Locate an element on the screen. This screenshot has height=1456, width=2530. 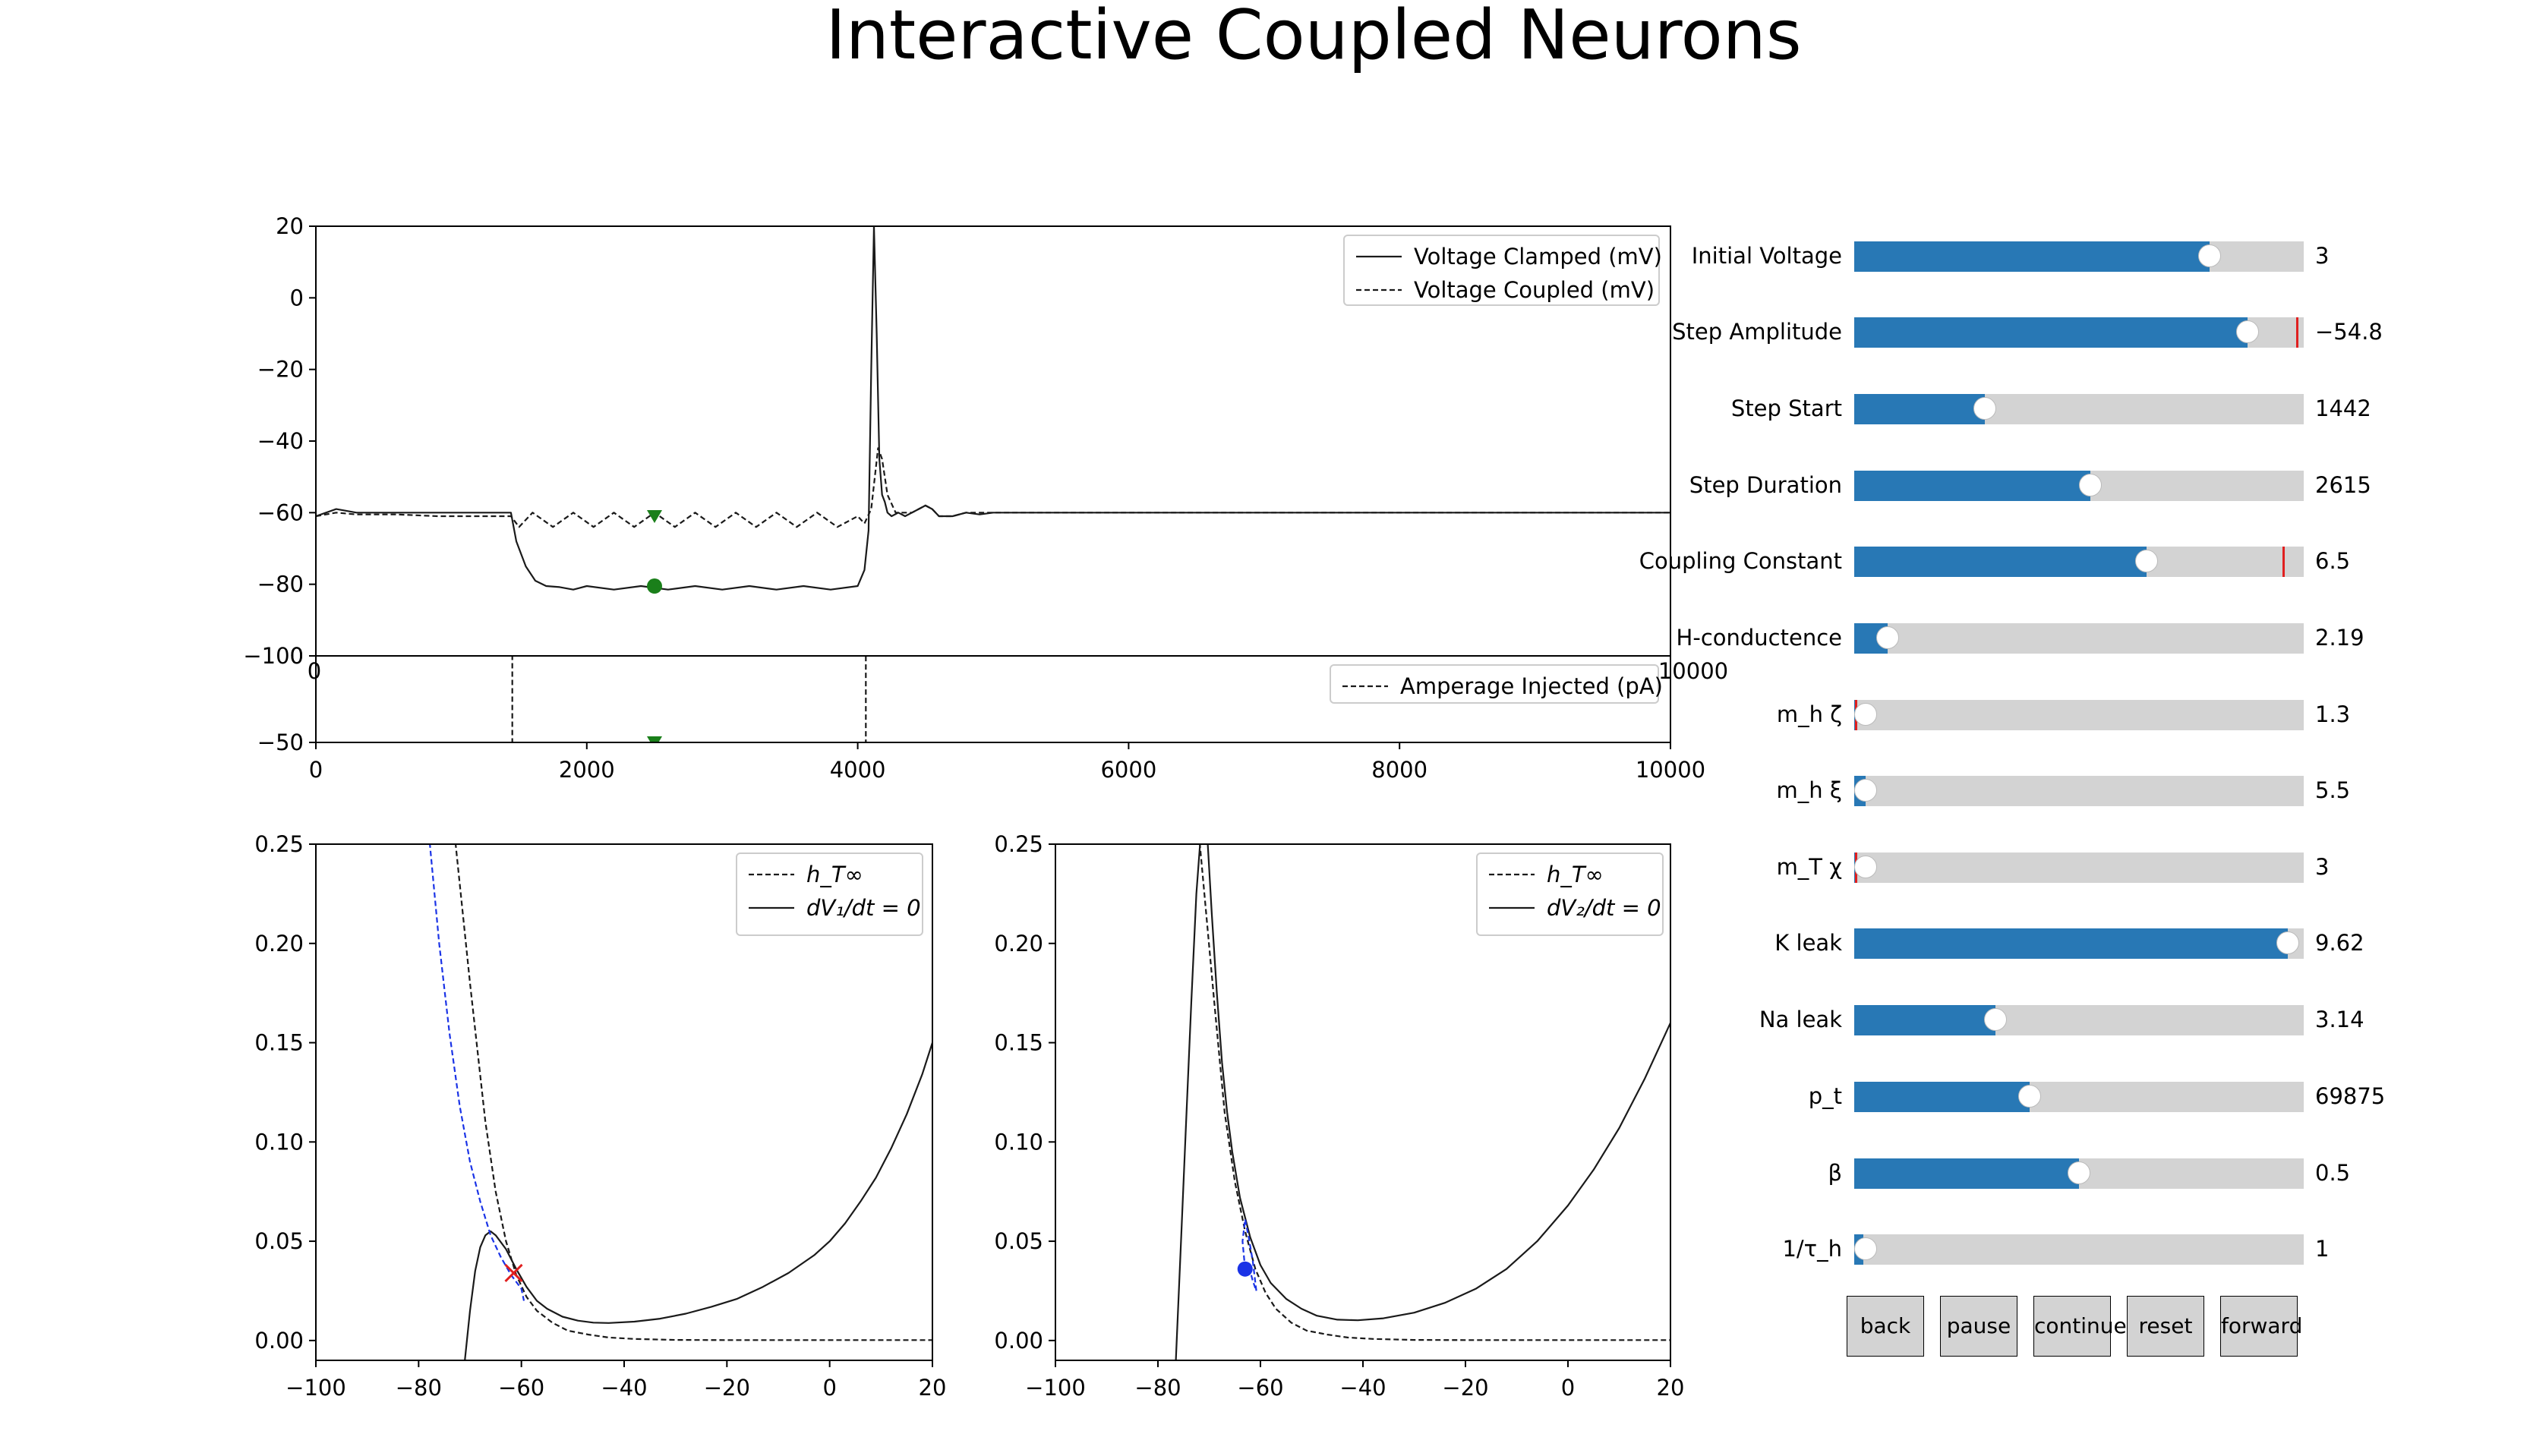
back-button: back is located at coordinates (1885, 1326).